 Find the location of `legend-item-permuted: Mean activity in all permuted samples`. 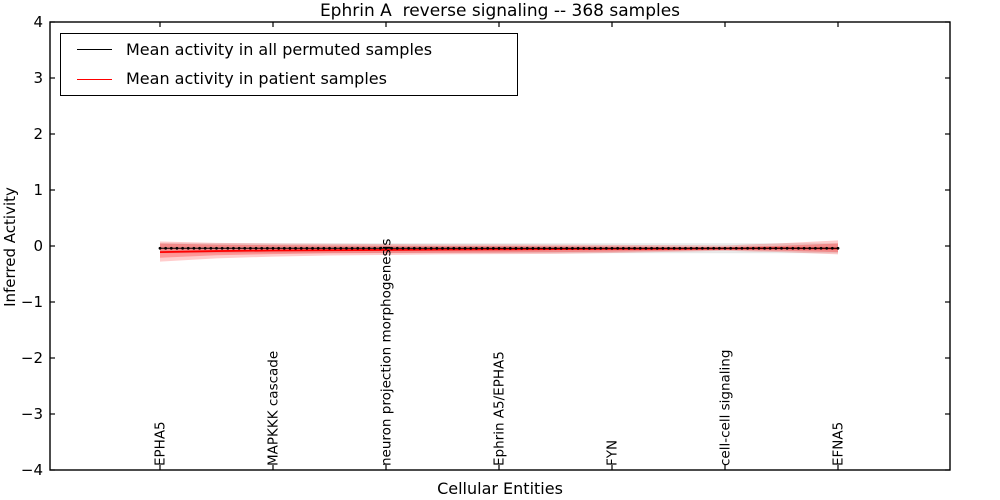

legend-item-permuted: Mean activity in all permuted samples is located at coordinates (289, 50).